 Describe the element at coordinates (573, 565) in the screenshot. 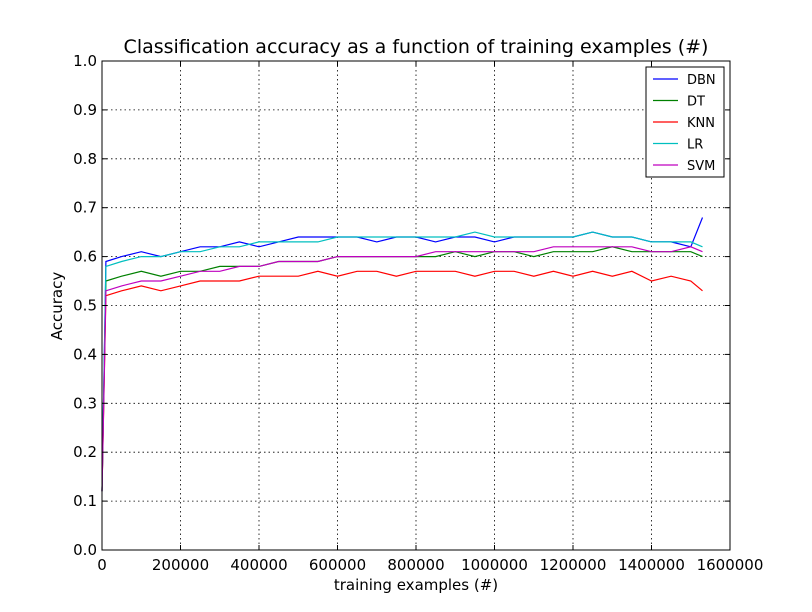

I see `x-tick-label: 1200000` at that location.